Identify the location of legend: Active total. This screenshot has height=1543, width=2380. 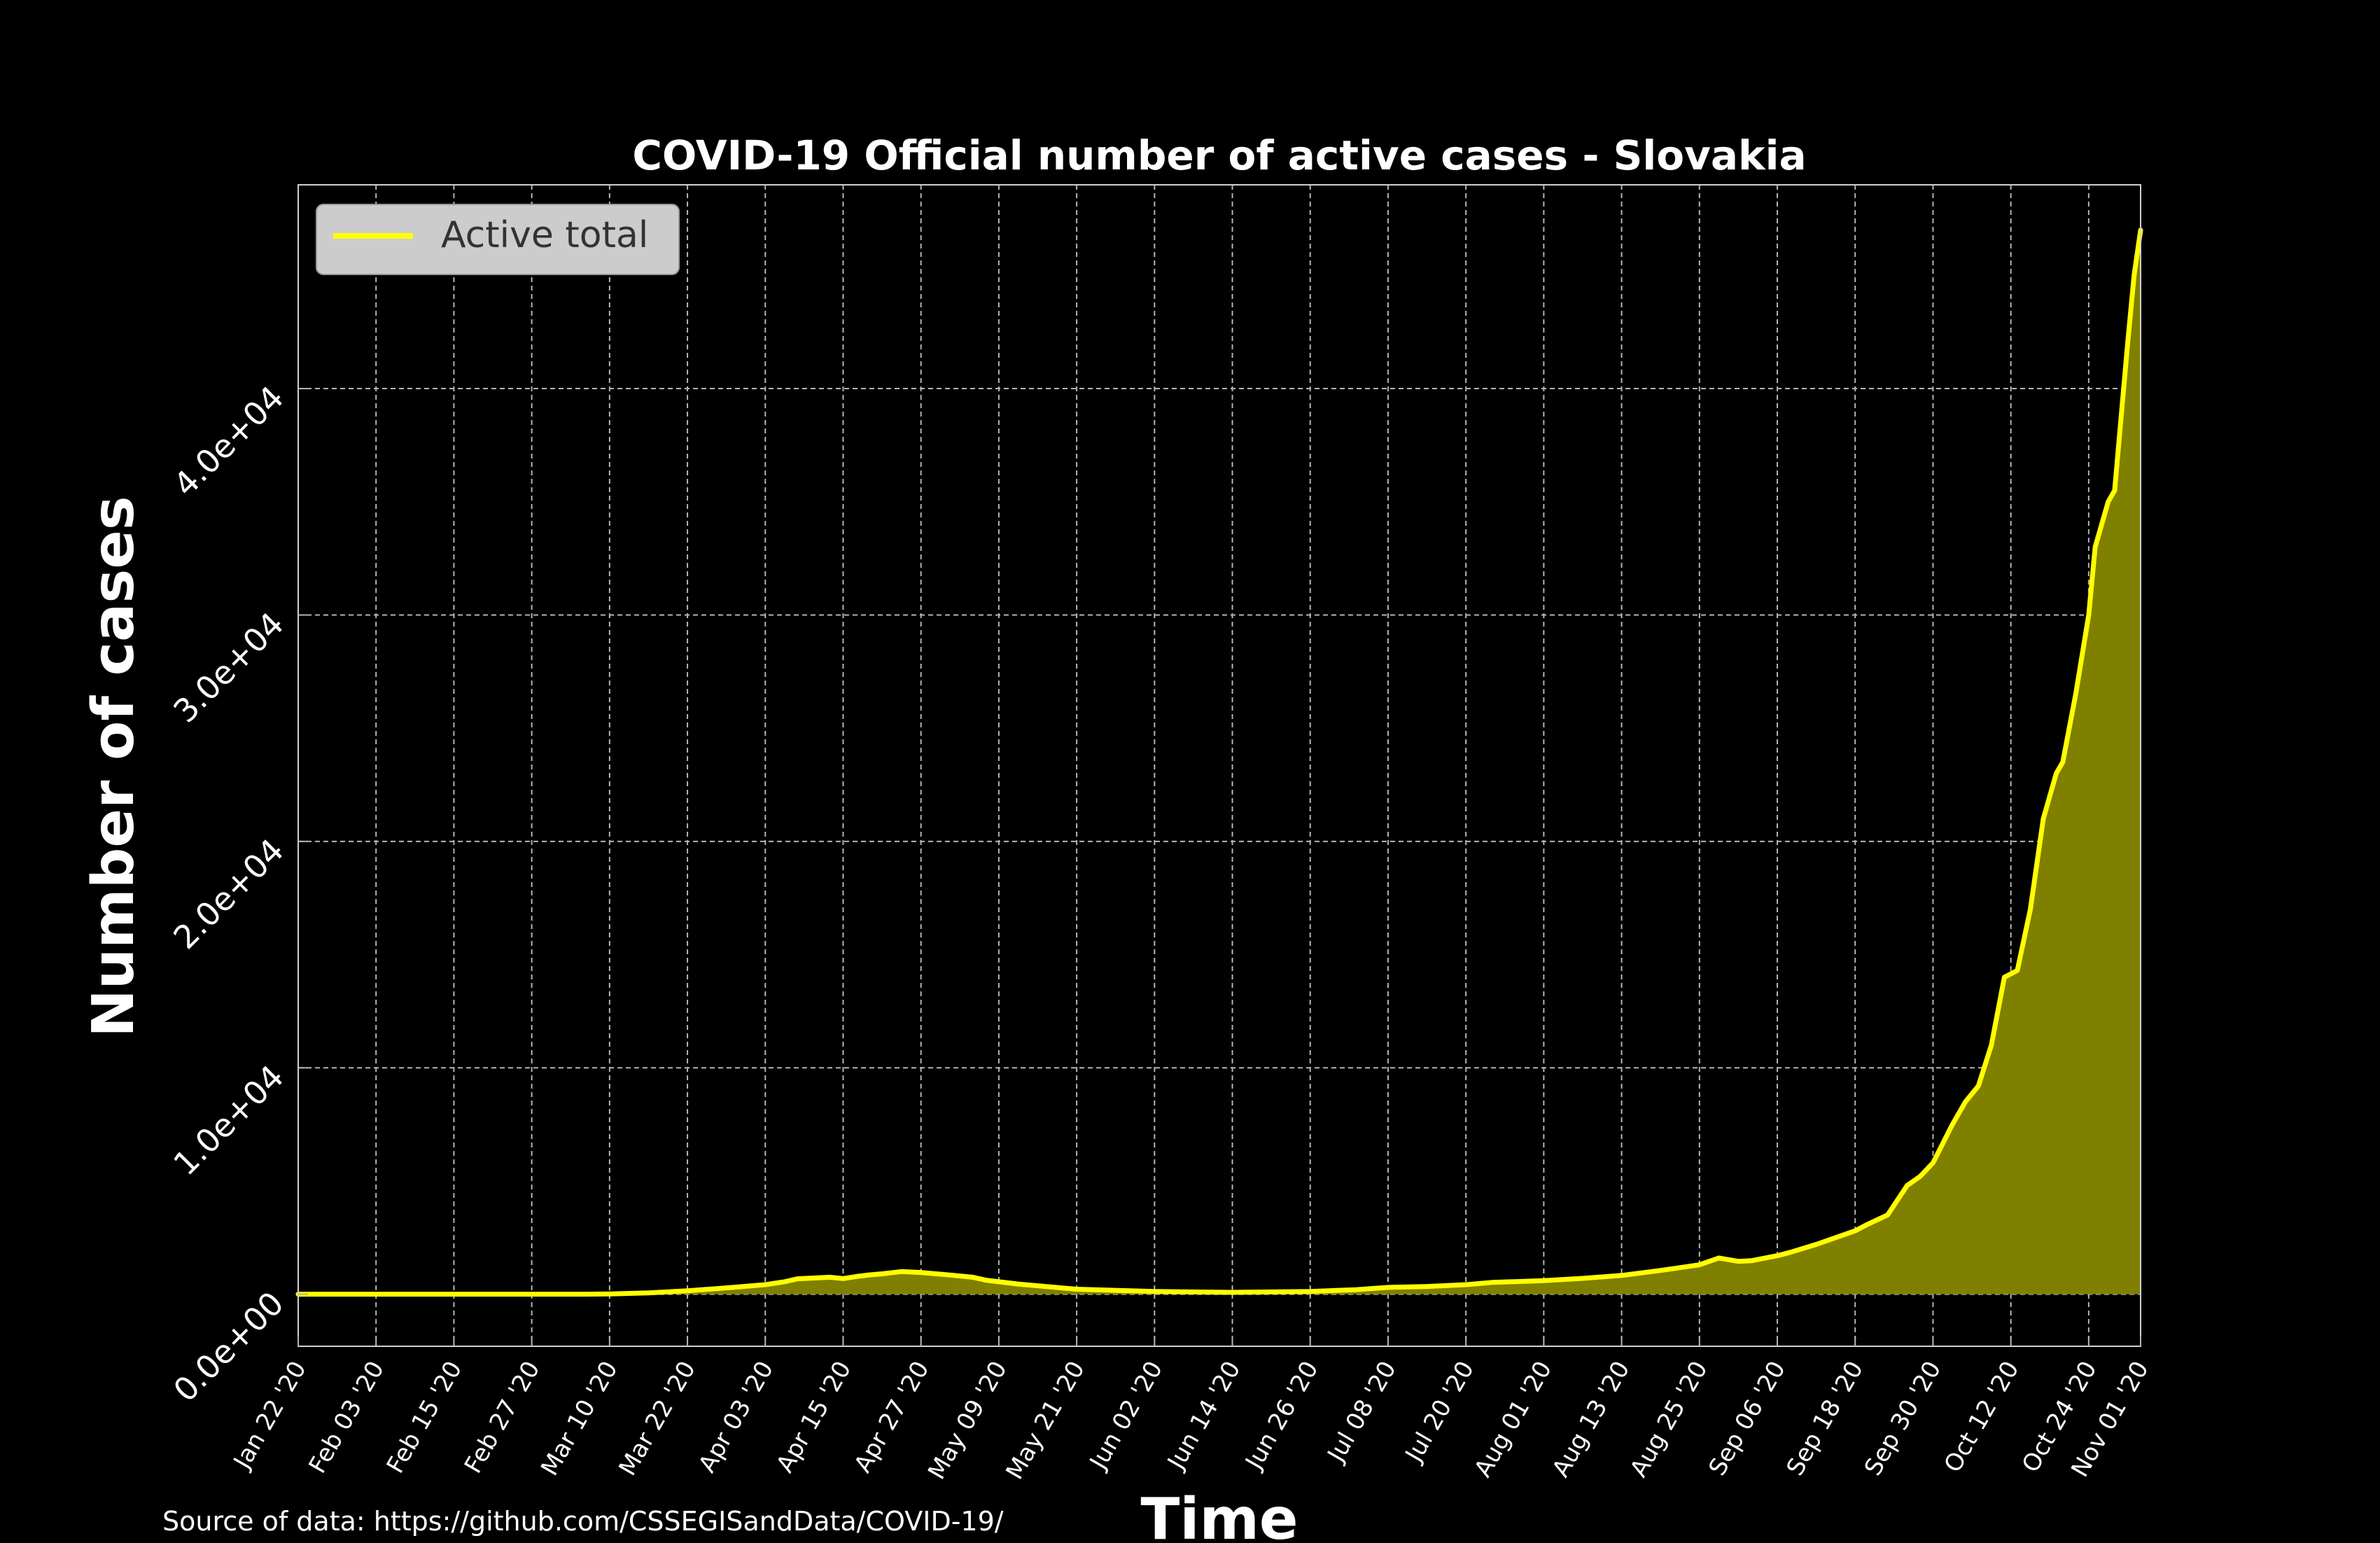
(498, 240).